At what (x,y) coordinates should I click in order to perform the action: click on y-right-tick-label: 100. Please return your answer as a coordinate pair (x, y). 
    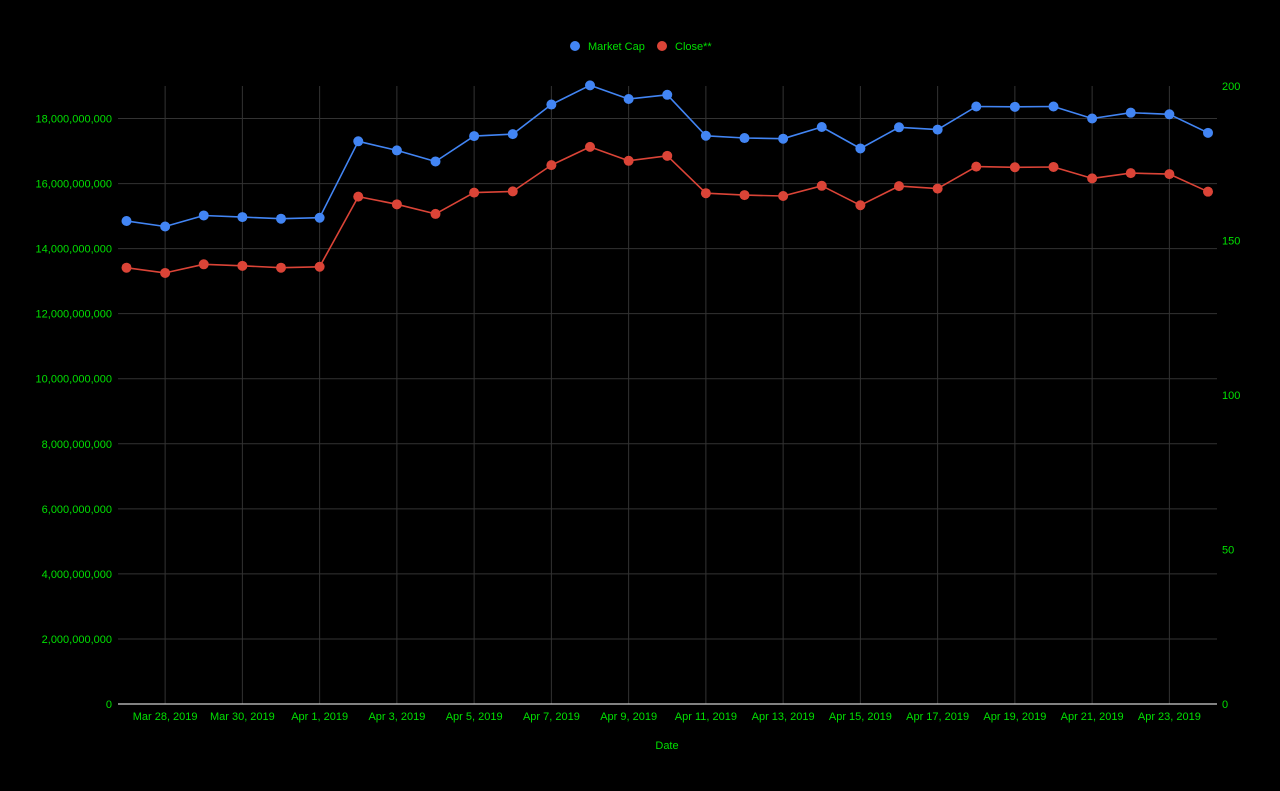
    Looking at the image, I should click on (1231, 396).